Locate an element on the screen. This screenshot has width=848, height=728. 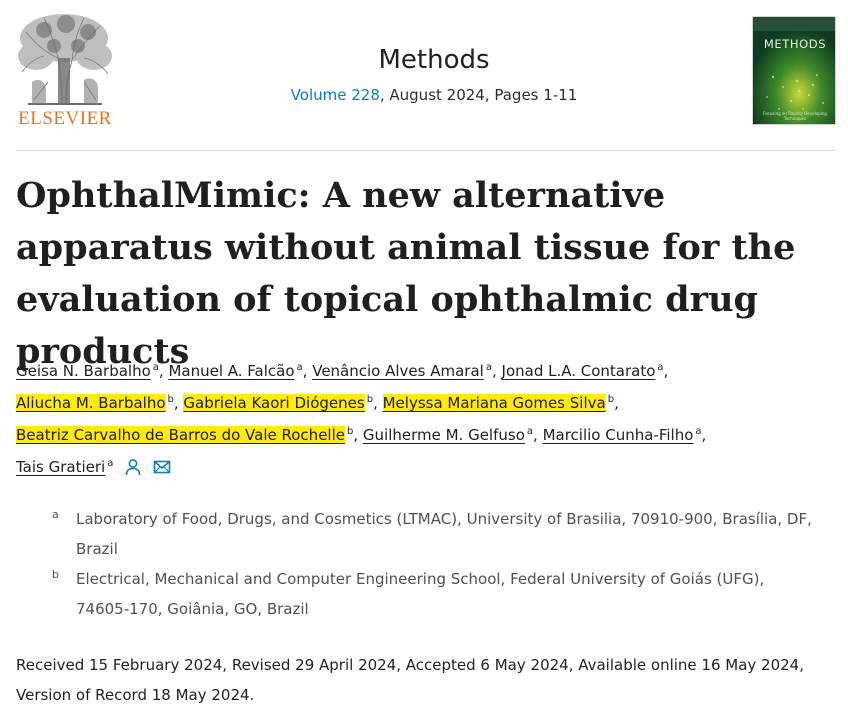
author-link: Jonad L.A. Contarato is located at coordinates (578, 371).